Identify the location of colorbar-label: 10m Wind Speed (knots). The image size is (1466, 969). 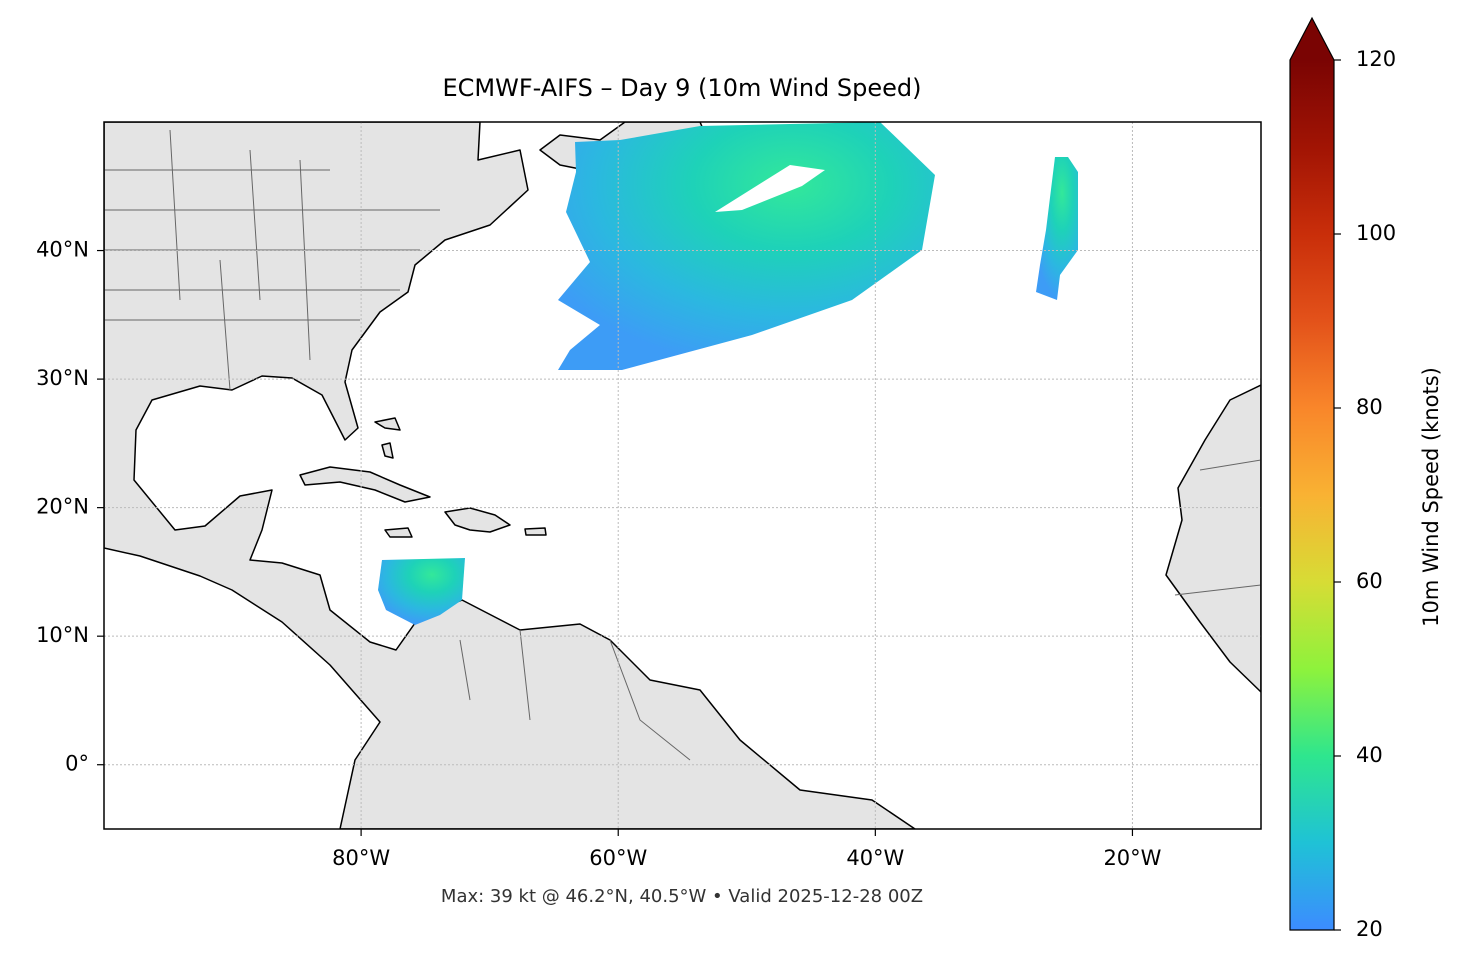
(1431, 497).